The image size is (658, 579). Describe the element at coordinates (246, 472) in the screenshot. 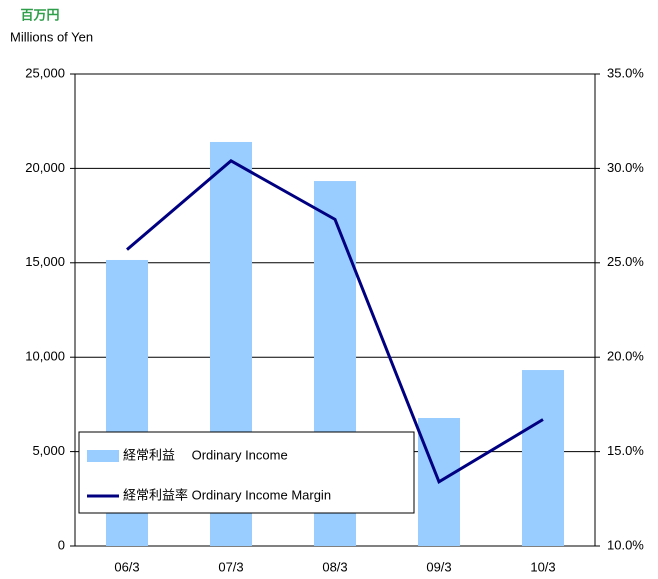

I see `legend-box` at that location.